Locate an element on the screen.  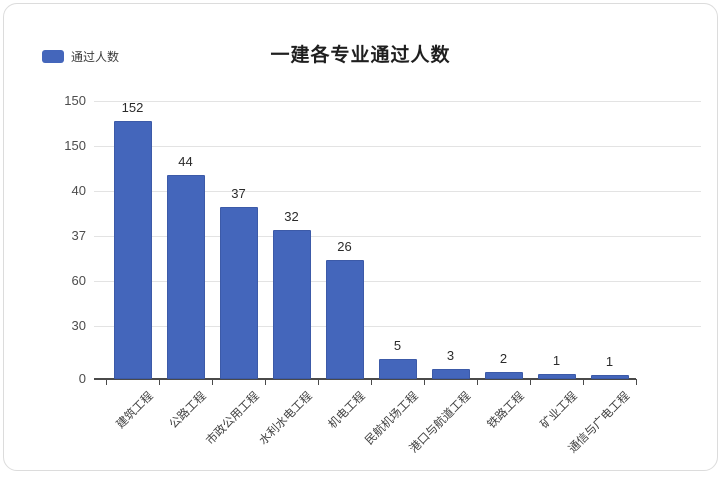
legend-label: 通过人数 is located at coordinates (95, 57).